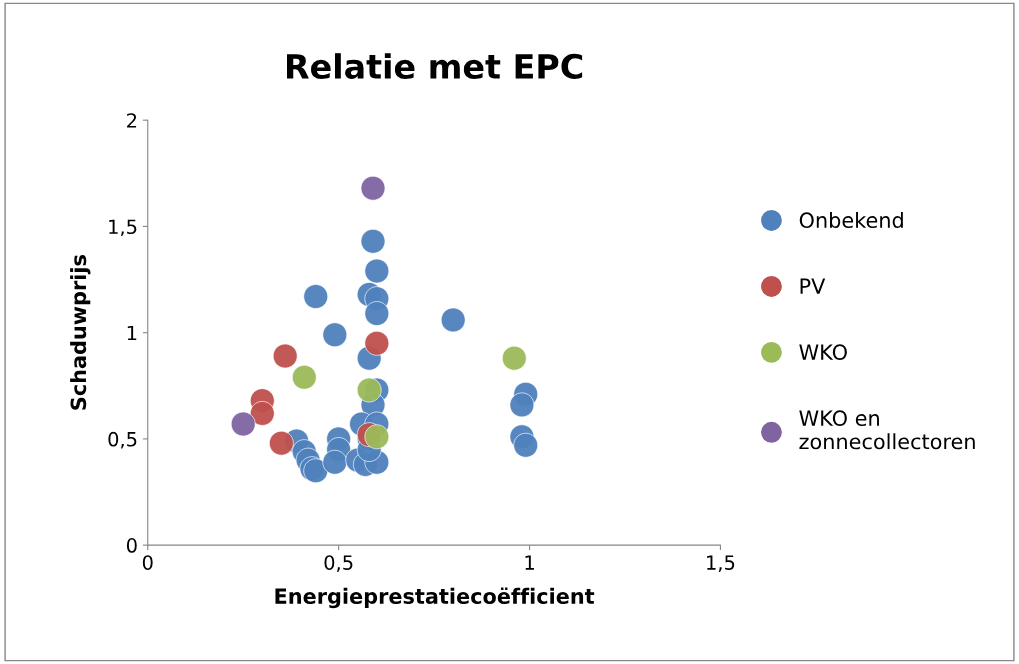  What do you see at coordinates (529, 562) in the screenshot?
I see `x-tick-label: 1` at bounding box center [529, 562].